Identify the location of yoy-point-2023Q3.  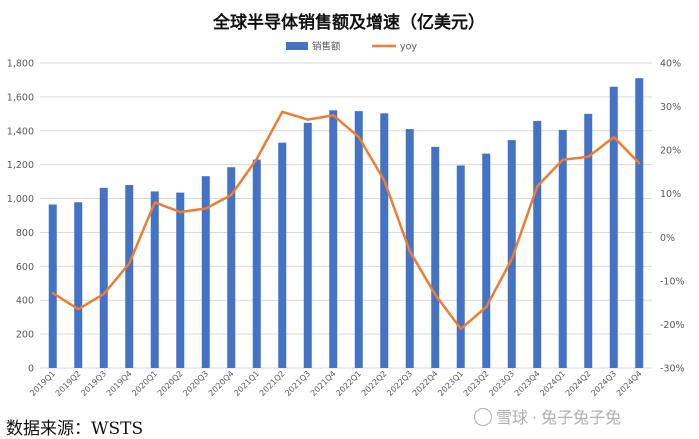
(511, 259).